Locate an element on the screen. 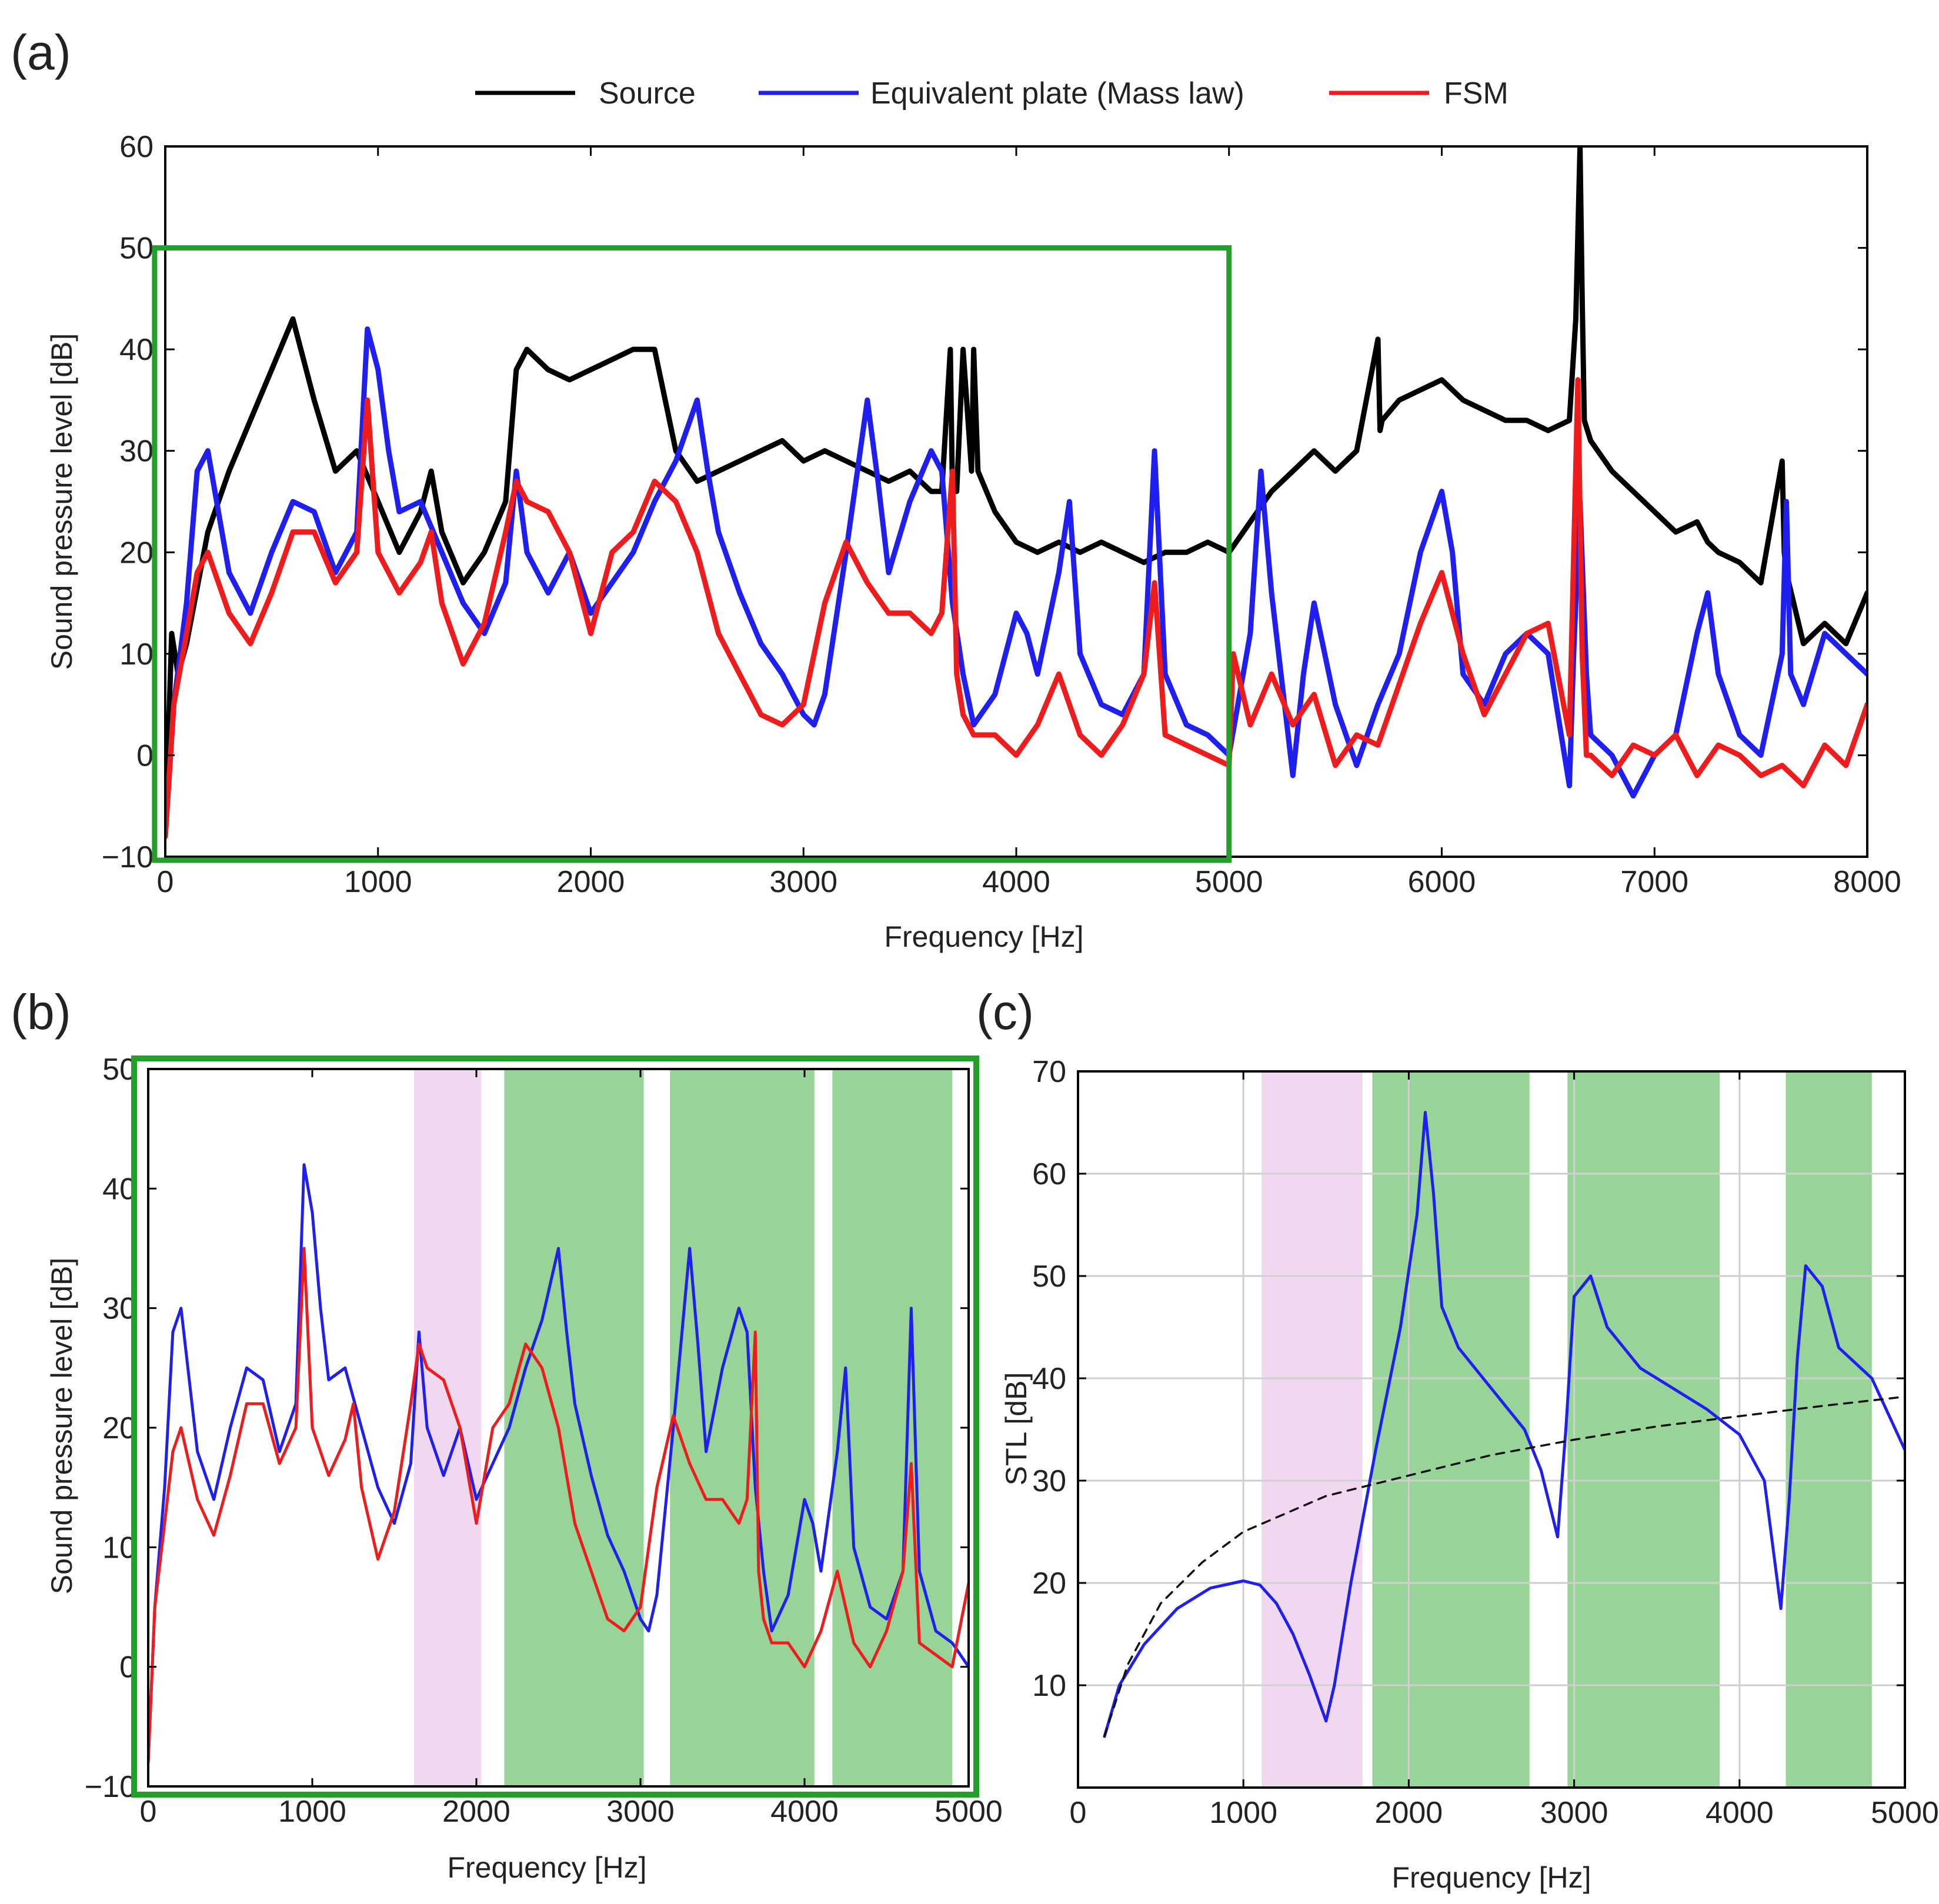  y-tick-label: 0 is located at coordinates (144, 756).